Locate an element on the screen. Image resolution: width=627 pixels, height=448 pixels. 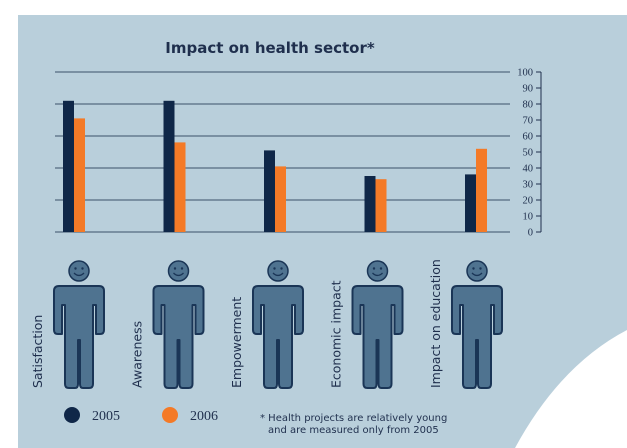
y-tick-label: 10 is located at coordinates (528, 217).